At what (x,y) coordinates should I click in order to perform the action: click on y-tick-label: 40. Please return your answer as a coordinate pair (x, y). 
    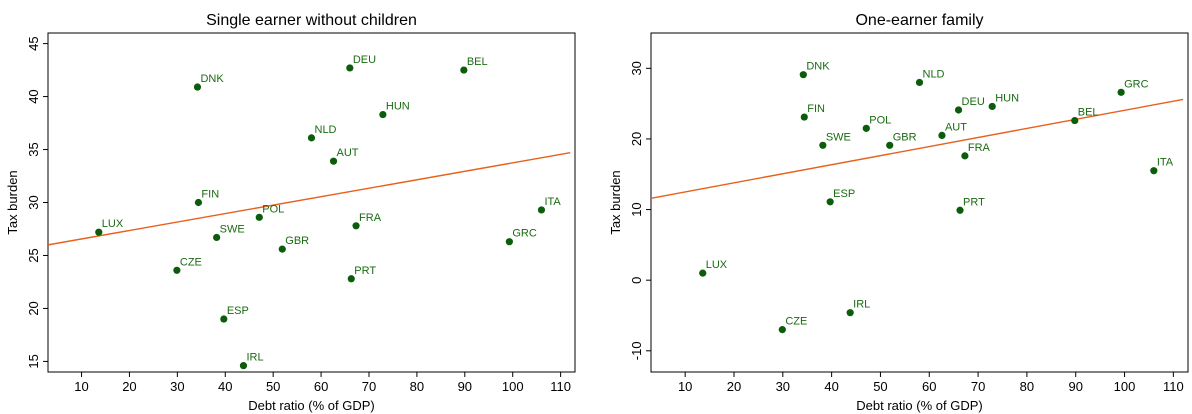
    Looking at the image, I should click on (33, 96).